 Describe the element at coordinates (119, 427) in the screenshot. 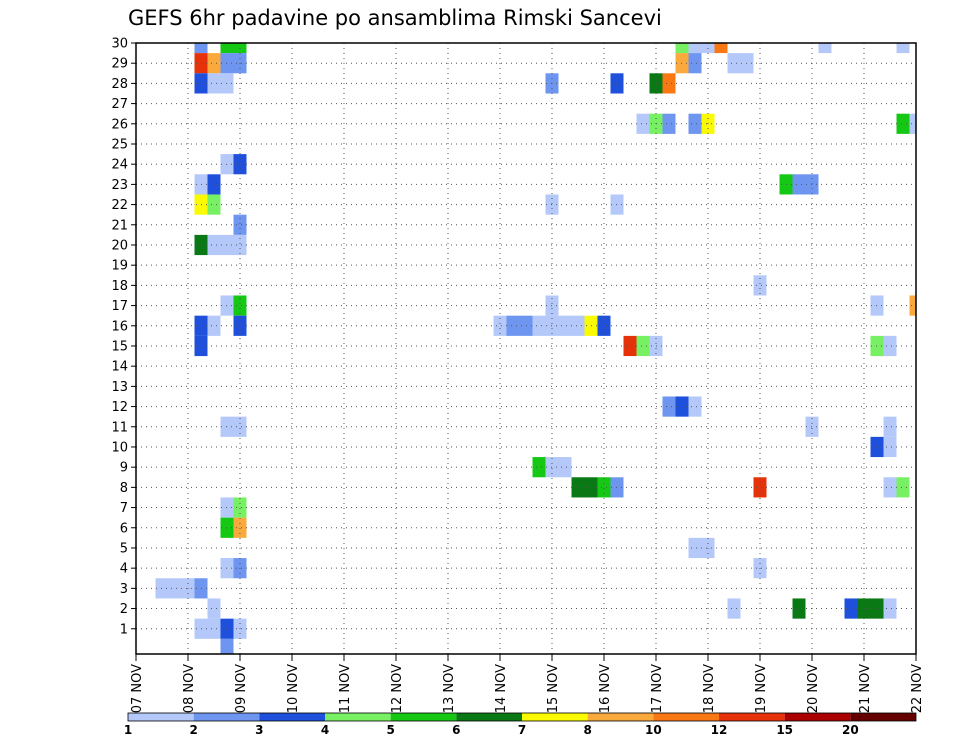

I see `y-tick-label: 11` at that location.